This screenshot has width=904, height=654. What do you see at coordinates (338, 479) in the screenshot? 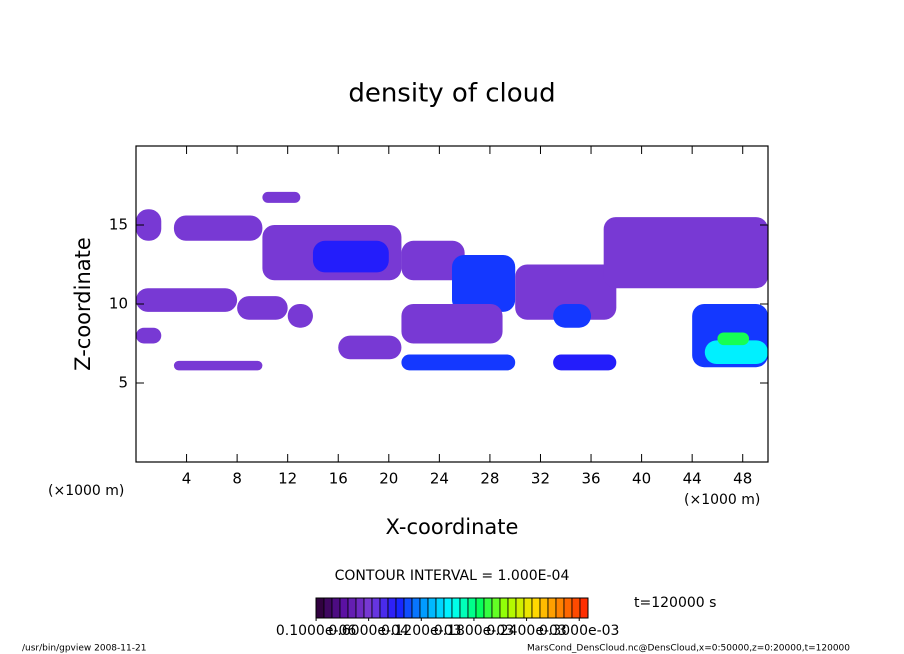
I see `x-tick-label: 16` at bounding box center [338, 479].